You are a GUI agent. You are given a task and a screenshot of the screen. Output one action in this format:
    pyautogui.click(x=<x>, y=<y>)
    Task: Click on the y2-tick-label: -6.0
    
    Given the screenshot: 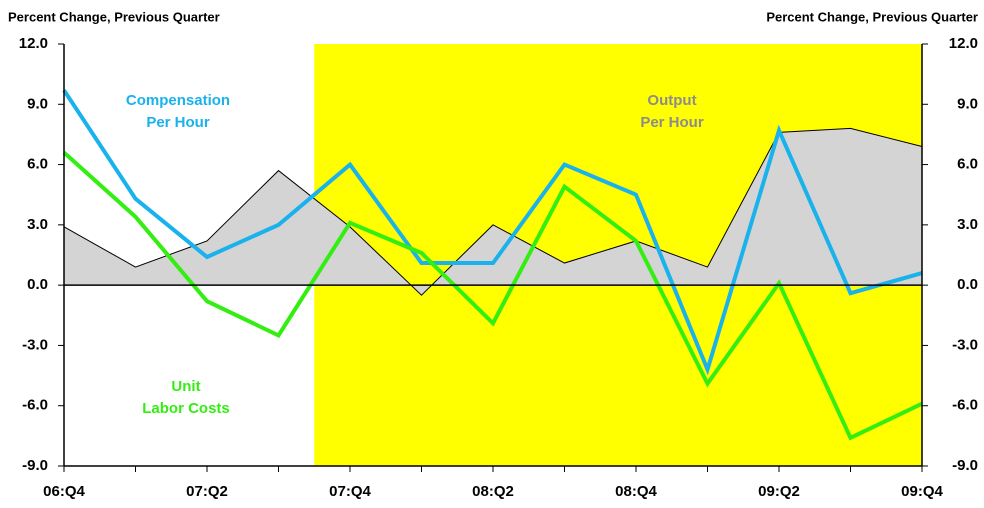 What is the action you would take?
    pyautogui.click(x=965, y=405)
    